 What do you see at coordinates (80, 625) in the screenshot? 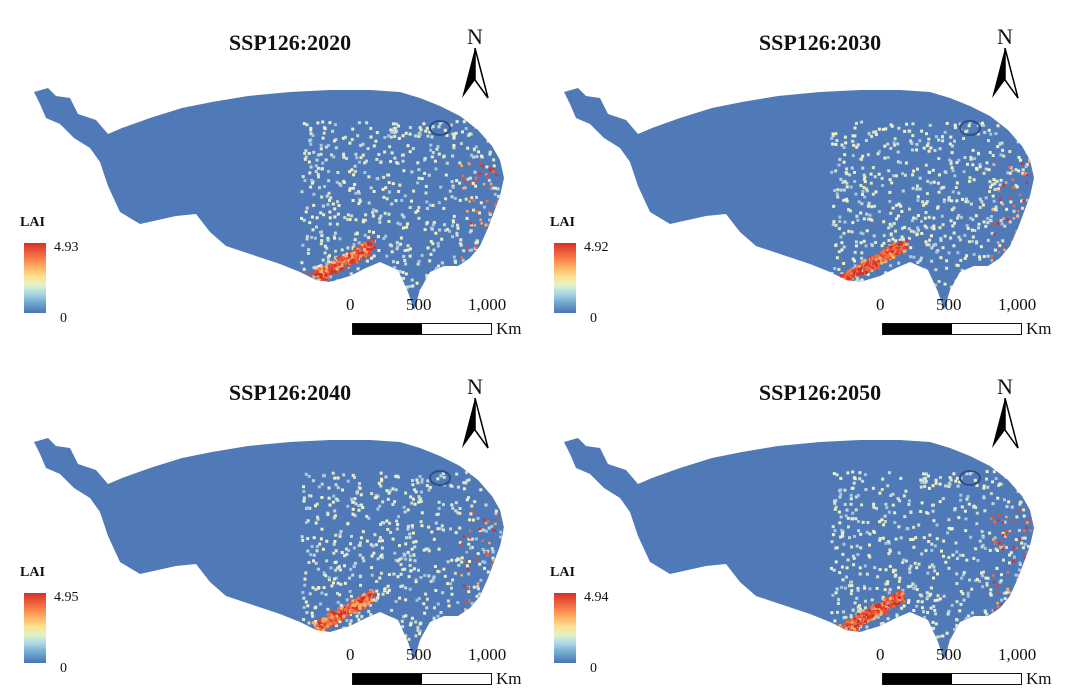
I see `lai-legend: LAI 4.95 0` at bounding box center [80, 625].